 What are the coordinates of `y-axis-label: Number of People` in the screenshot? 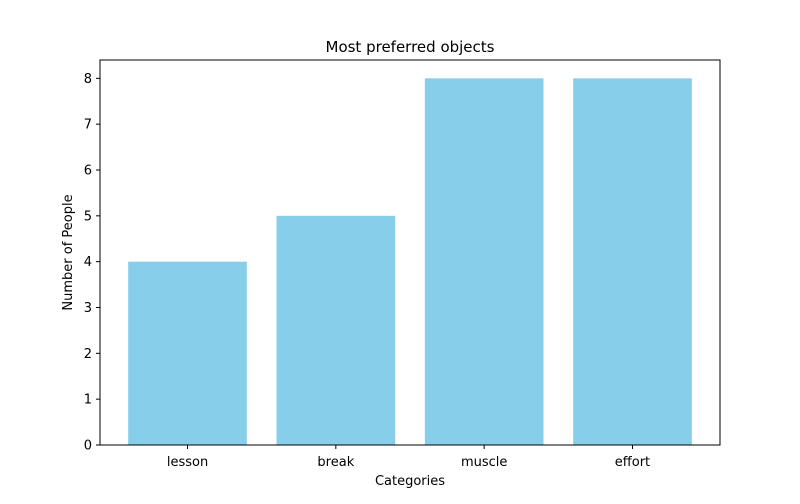 It's located at (68, 252).